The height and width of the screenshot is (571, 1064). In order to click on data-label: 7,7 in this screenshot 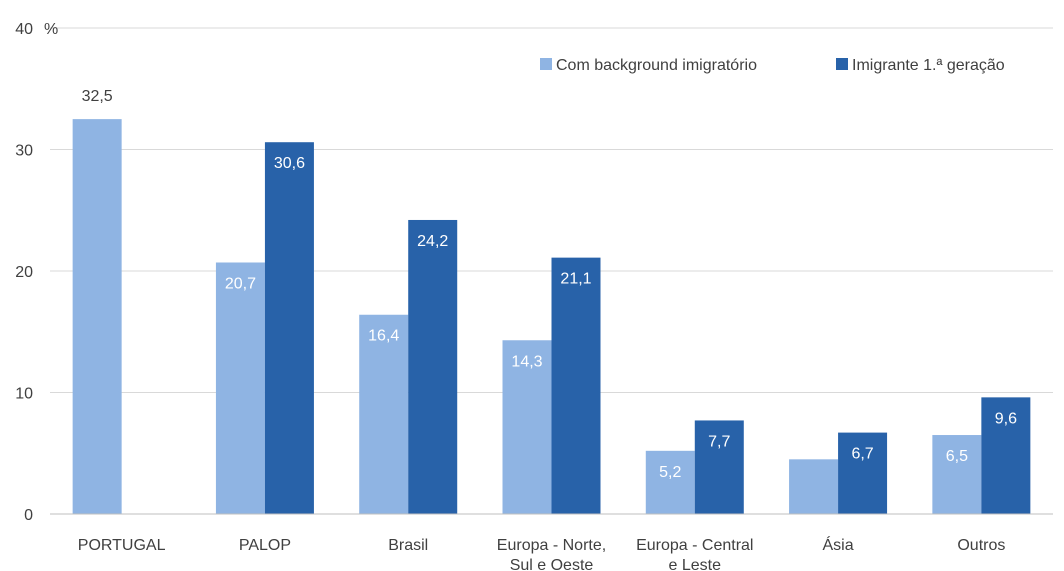, I will do `click(719, 441)`.